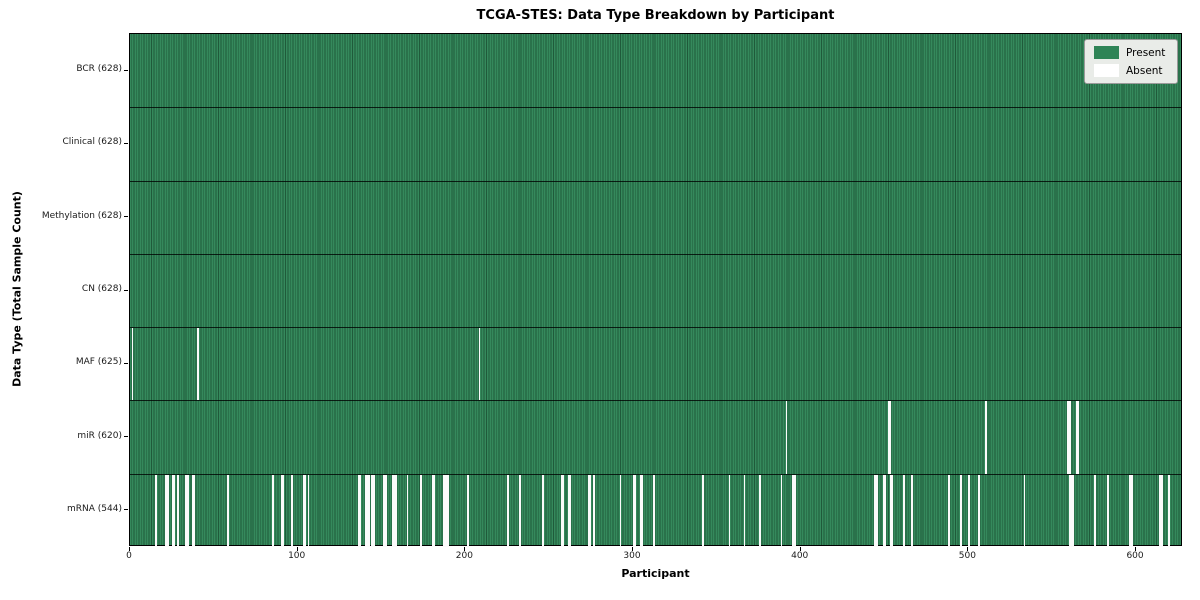 The image size is (1200, 600). What do you see at coordinates (94, 508) in the screenshot?
I see `y-tick-label-mrna: mRNA (544)` at bounding box center [94, 508].